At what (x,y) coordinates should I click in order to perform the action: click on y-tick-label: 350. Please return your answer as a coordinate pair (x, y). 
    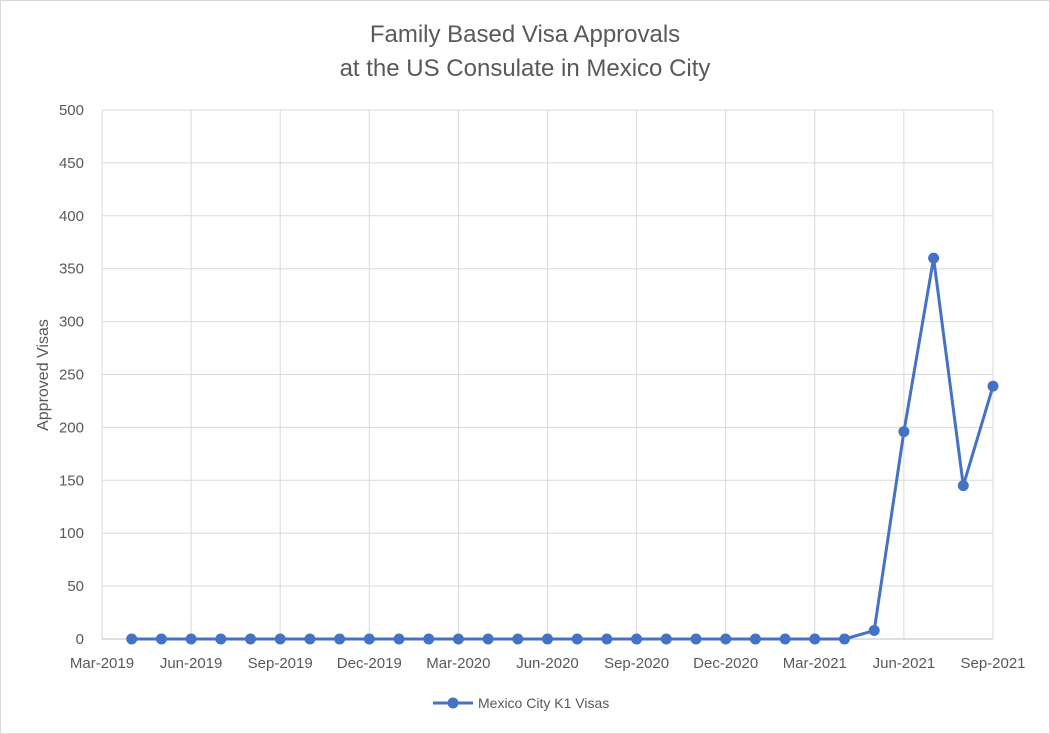
    Looking at the image, I should click on (71, 269).